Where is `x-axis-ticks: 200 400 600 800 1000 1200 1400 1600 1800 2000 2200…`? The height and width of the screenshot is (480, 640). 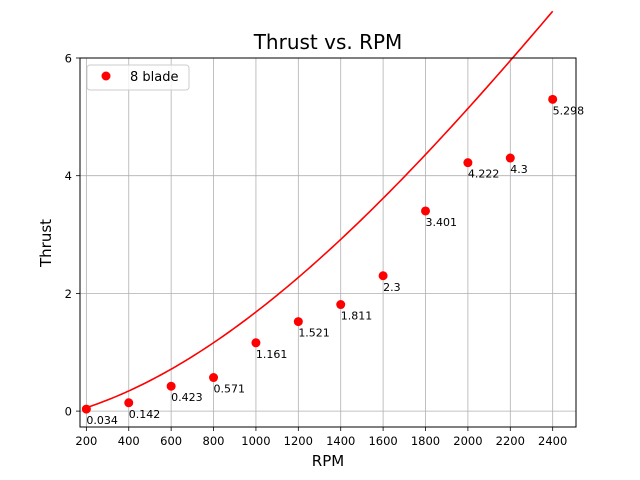
x-axis-ticks: 200 400 600 800 1000 1200 1400 1600 1800 2000 2200… is located at coordinates (321, 437).